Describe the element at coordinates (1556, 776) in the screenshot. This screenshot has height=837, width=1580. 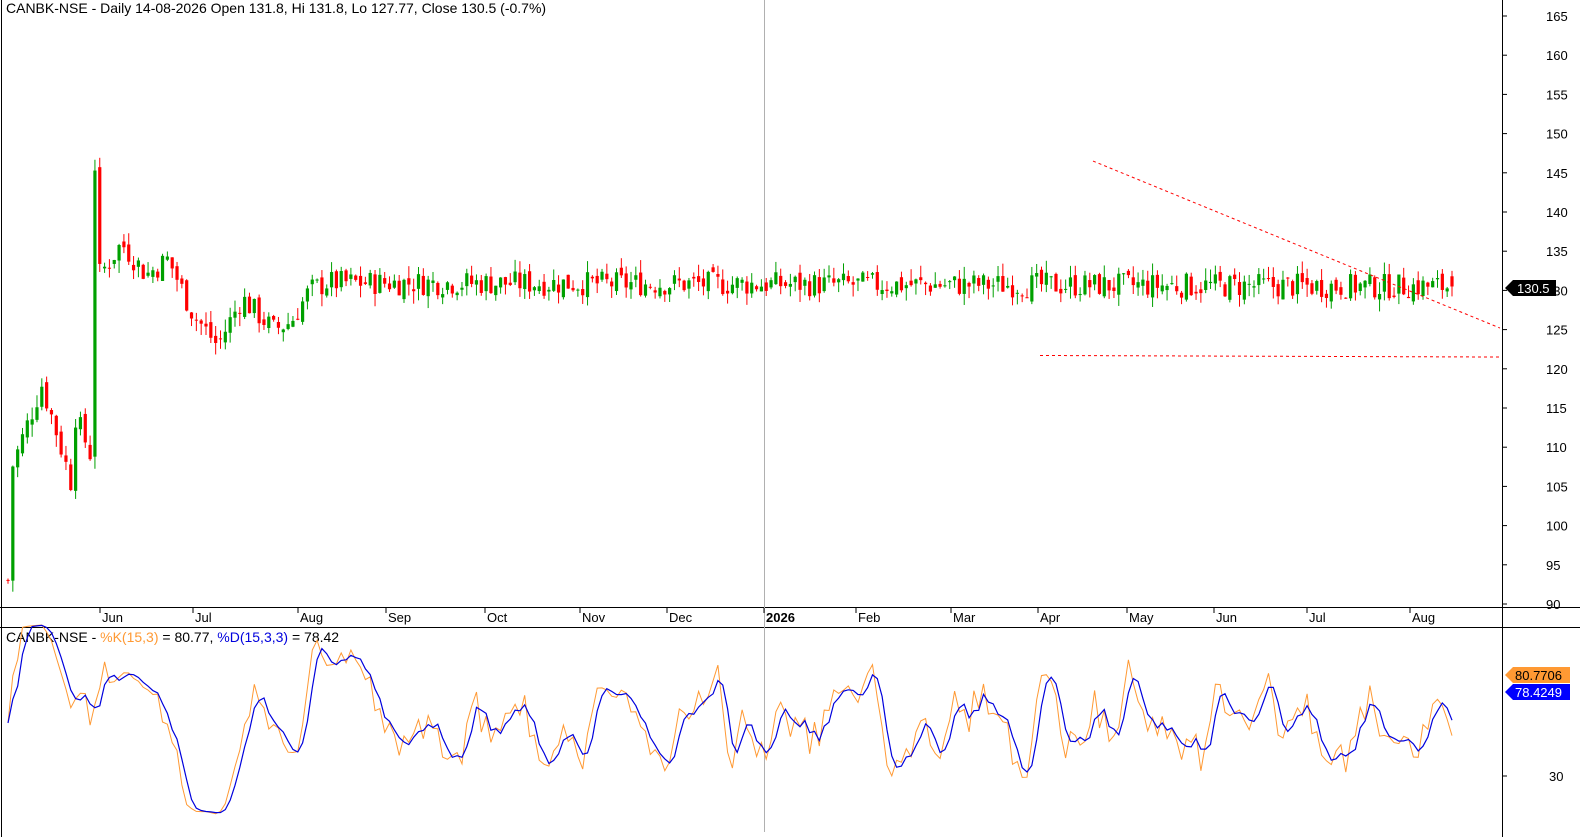
I see `stochastic-y-tick: 30` at that location.